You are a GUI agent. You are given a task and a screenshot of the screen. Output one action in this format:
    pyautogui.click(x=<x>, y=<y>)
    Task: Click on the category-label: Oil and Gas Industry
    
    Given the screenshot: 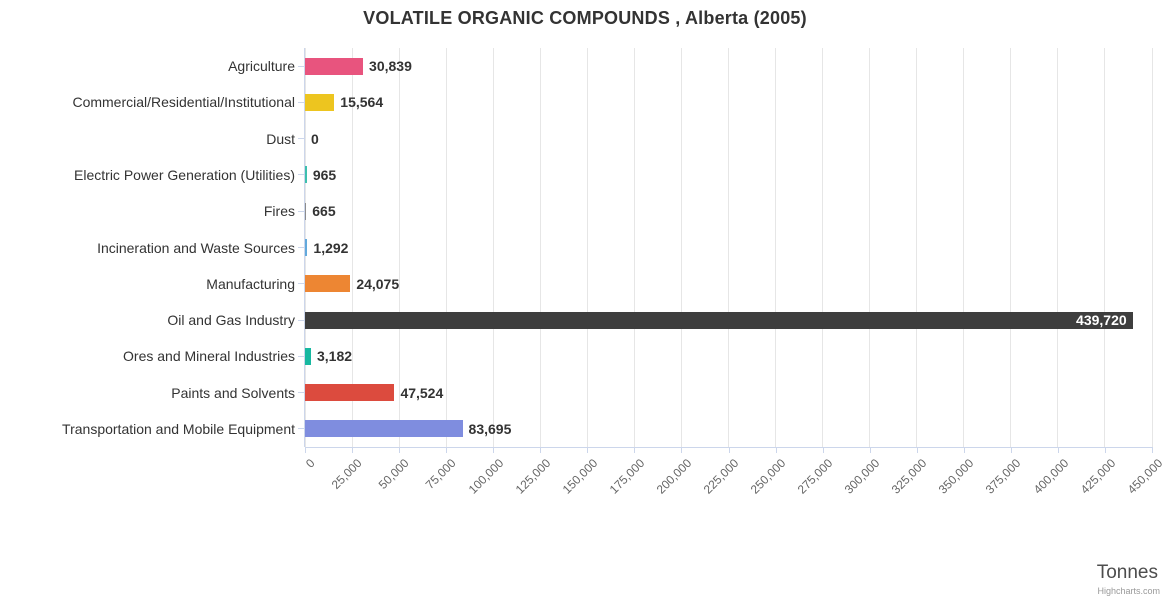 What is the action you would take?
    pyautogui.click(x=231, y=320)
    